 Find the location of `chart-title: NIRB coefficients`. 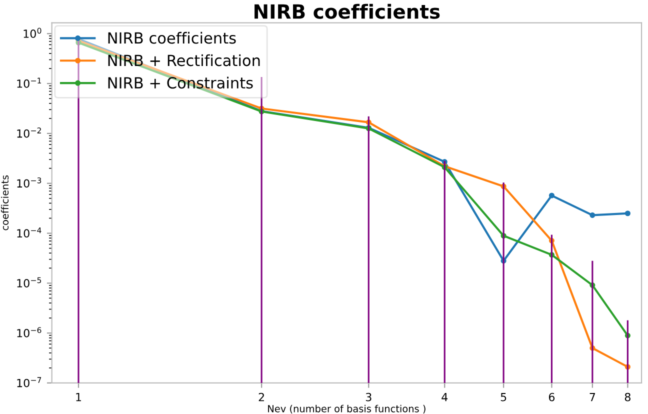

chart-title: NIRB coefficients is located at coordinates (347, 11).